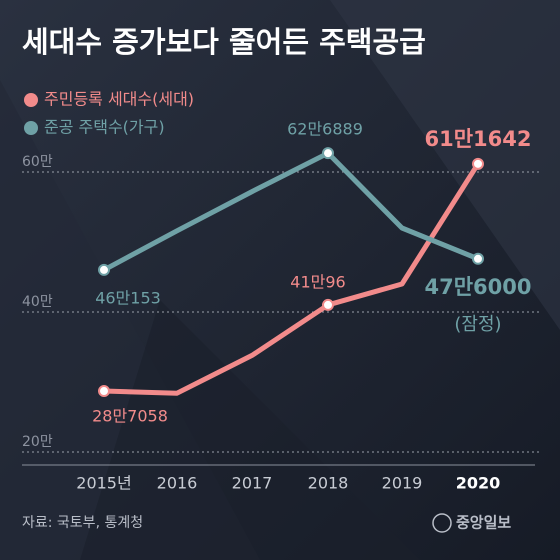 The width and height of the screenshot is (560, 560). What do you see at coordinates (37, 162) in the screenshot?
I see `y-tick-label: 60만` at bounding box center [37, 162].